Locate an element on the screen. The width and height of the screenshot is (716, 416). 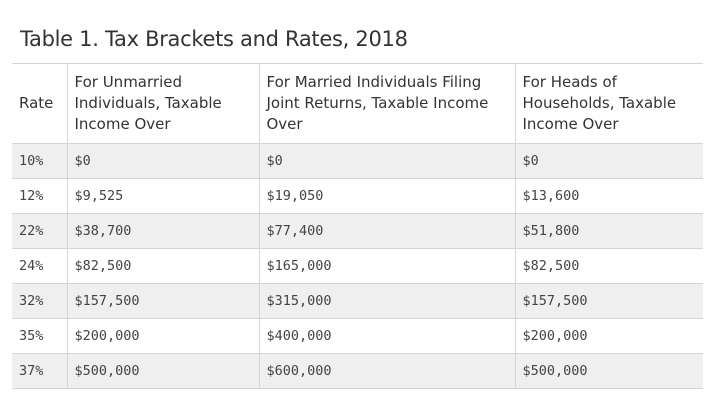
table-row: 24% $82,500 $165,000 $82,500 is located at coordinates (357, 266).